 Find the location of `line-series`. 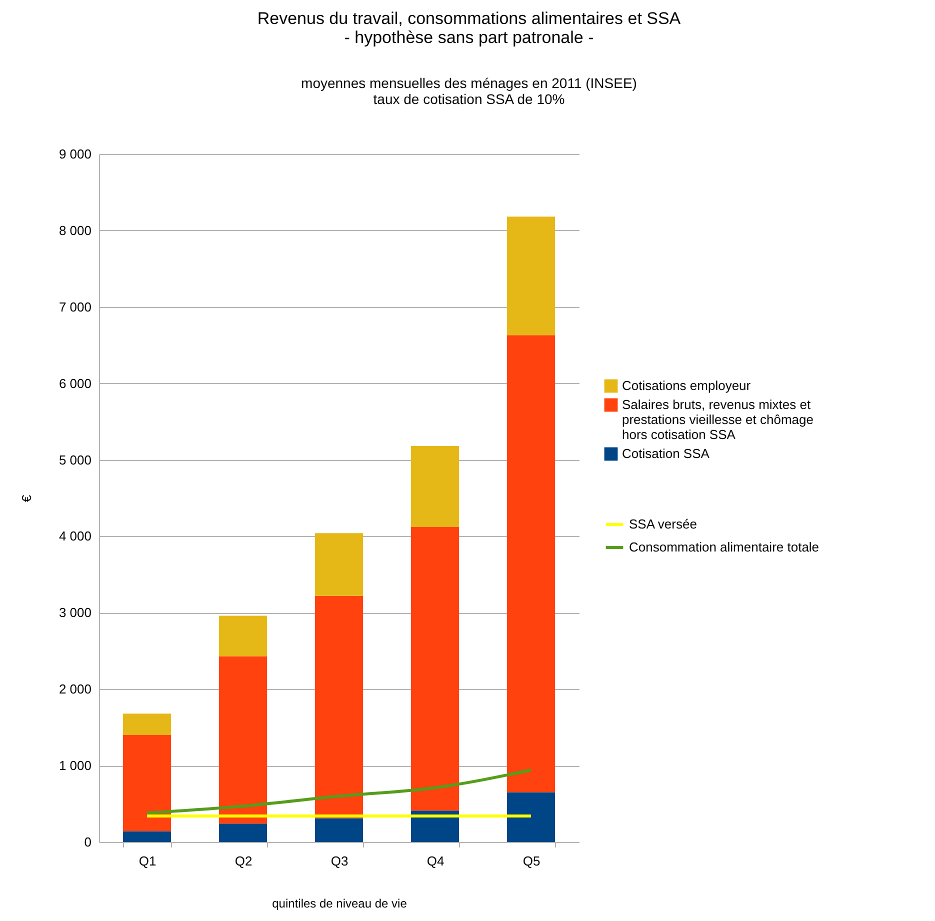

line-series is located at coordinates (339, 791).